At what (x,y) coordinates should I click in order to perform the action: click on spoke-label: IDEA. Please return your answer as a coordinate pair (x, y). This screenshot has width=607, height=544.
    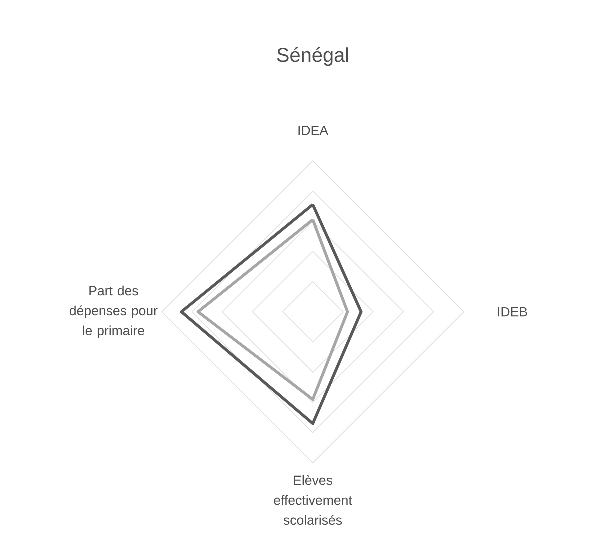
    Looking at the image, I should click on (313, 131).